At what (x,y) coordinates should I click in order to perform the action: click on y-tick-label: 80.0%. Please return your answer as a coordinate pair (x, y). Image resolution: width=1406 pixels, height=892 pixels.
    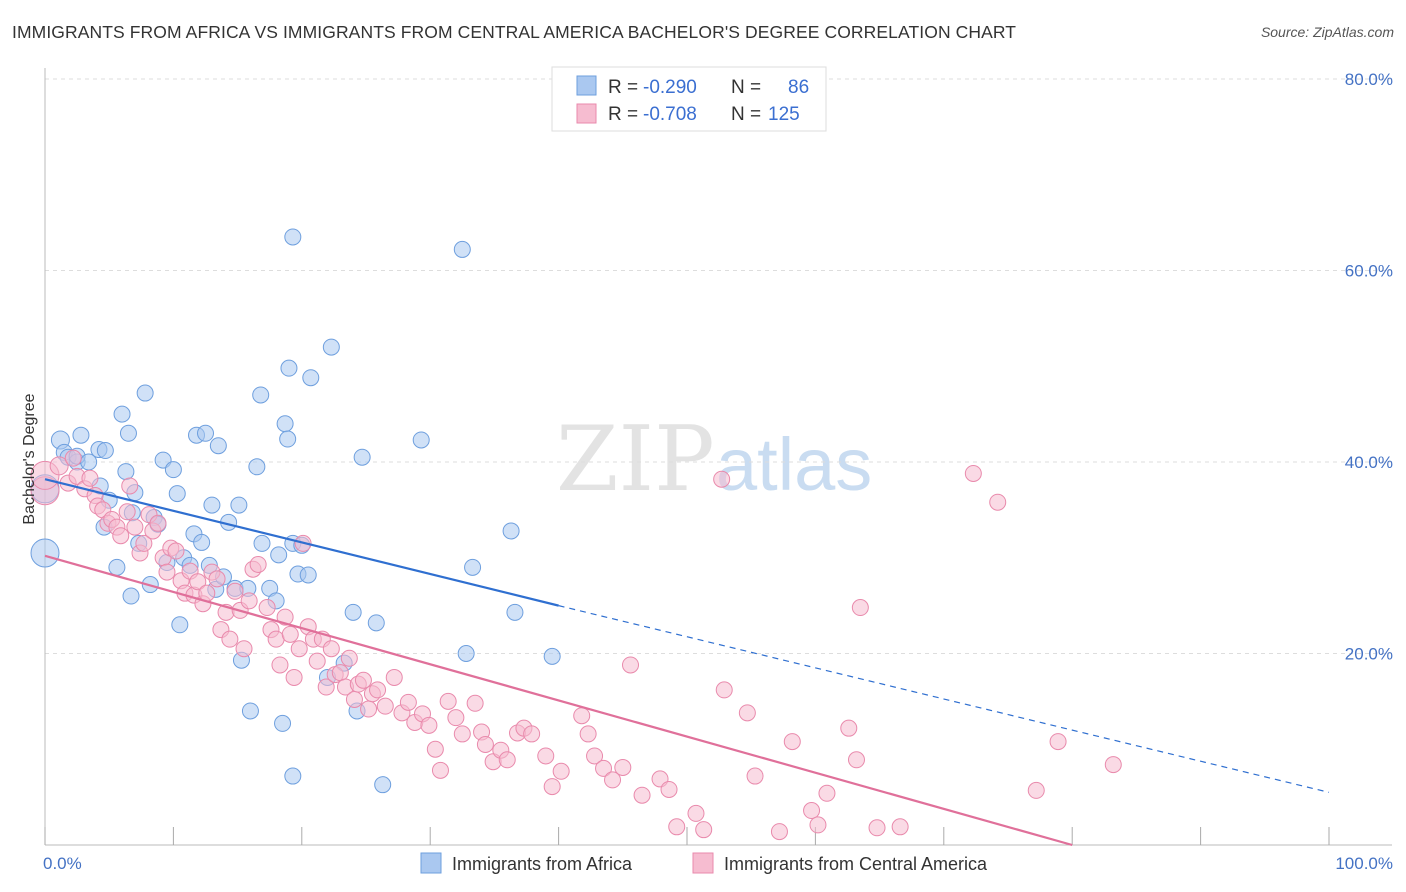
    Looking at the image, I should click on (1369, 79).